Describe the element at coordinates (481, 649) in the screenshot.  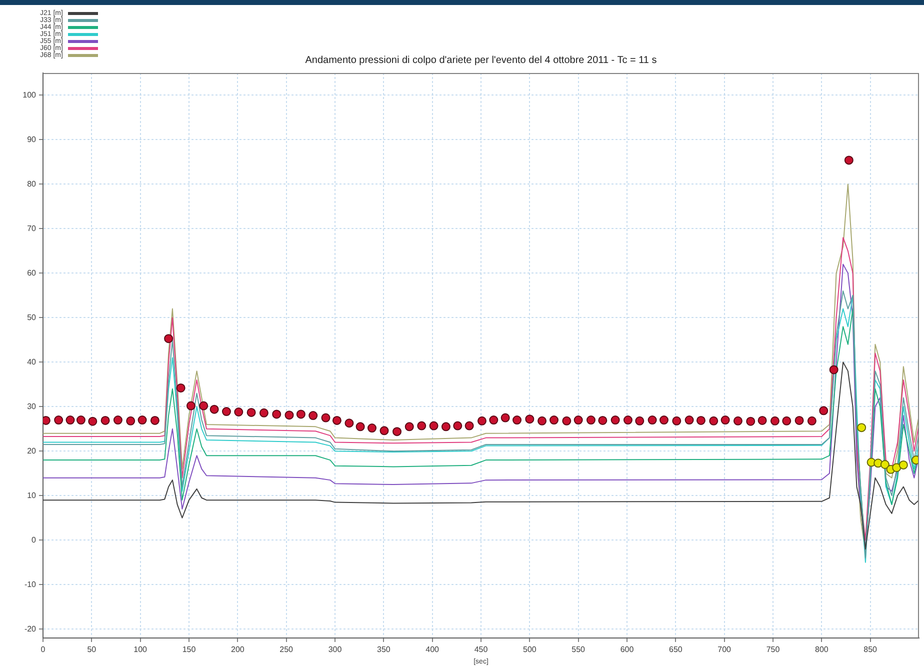
I see `x-tick-label: 450` at that location.